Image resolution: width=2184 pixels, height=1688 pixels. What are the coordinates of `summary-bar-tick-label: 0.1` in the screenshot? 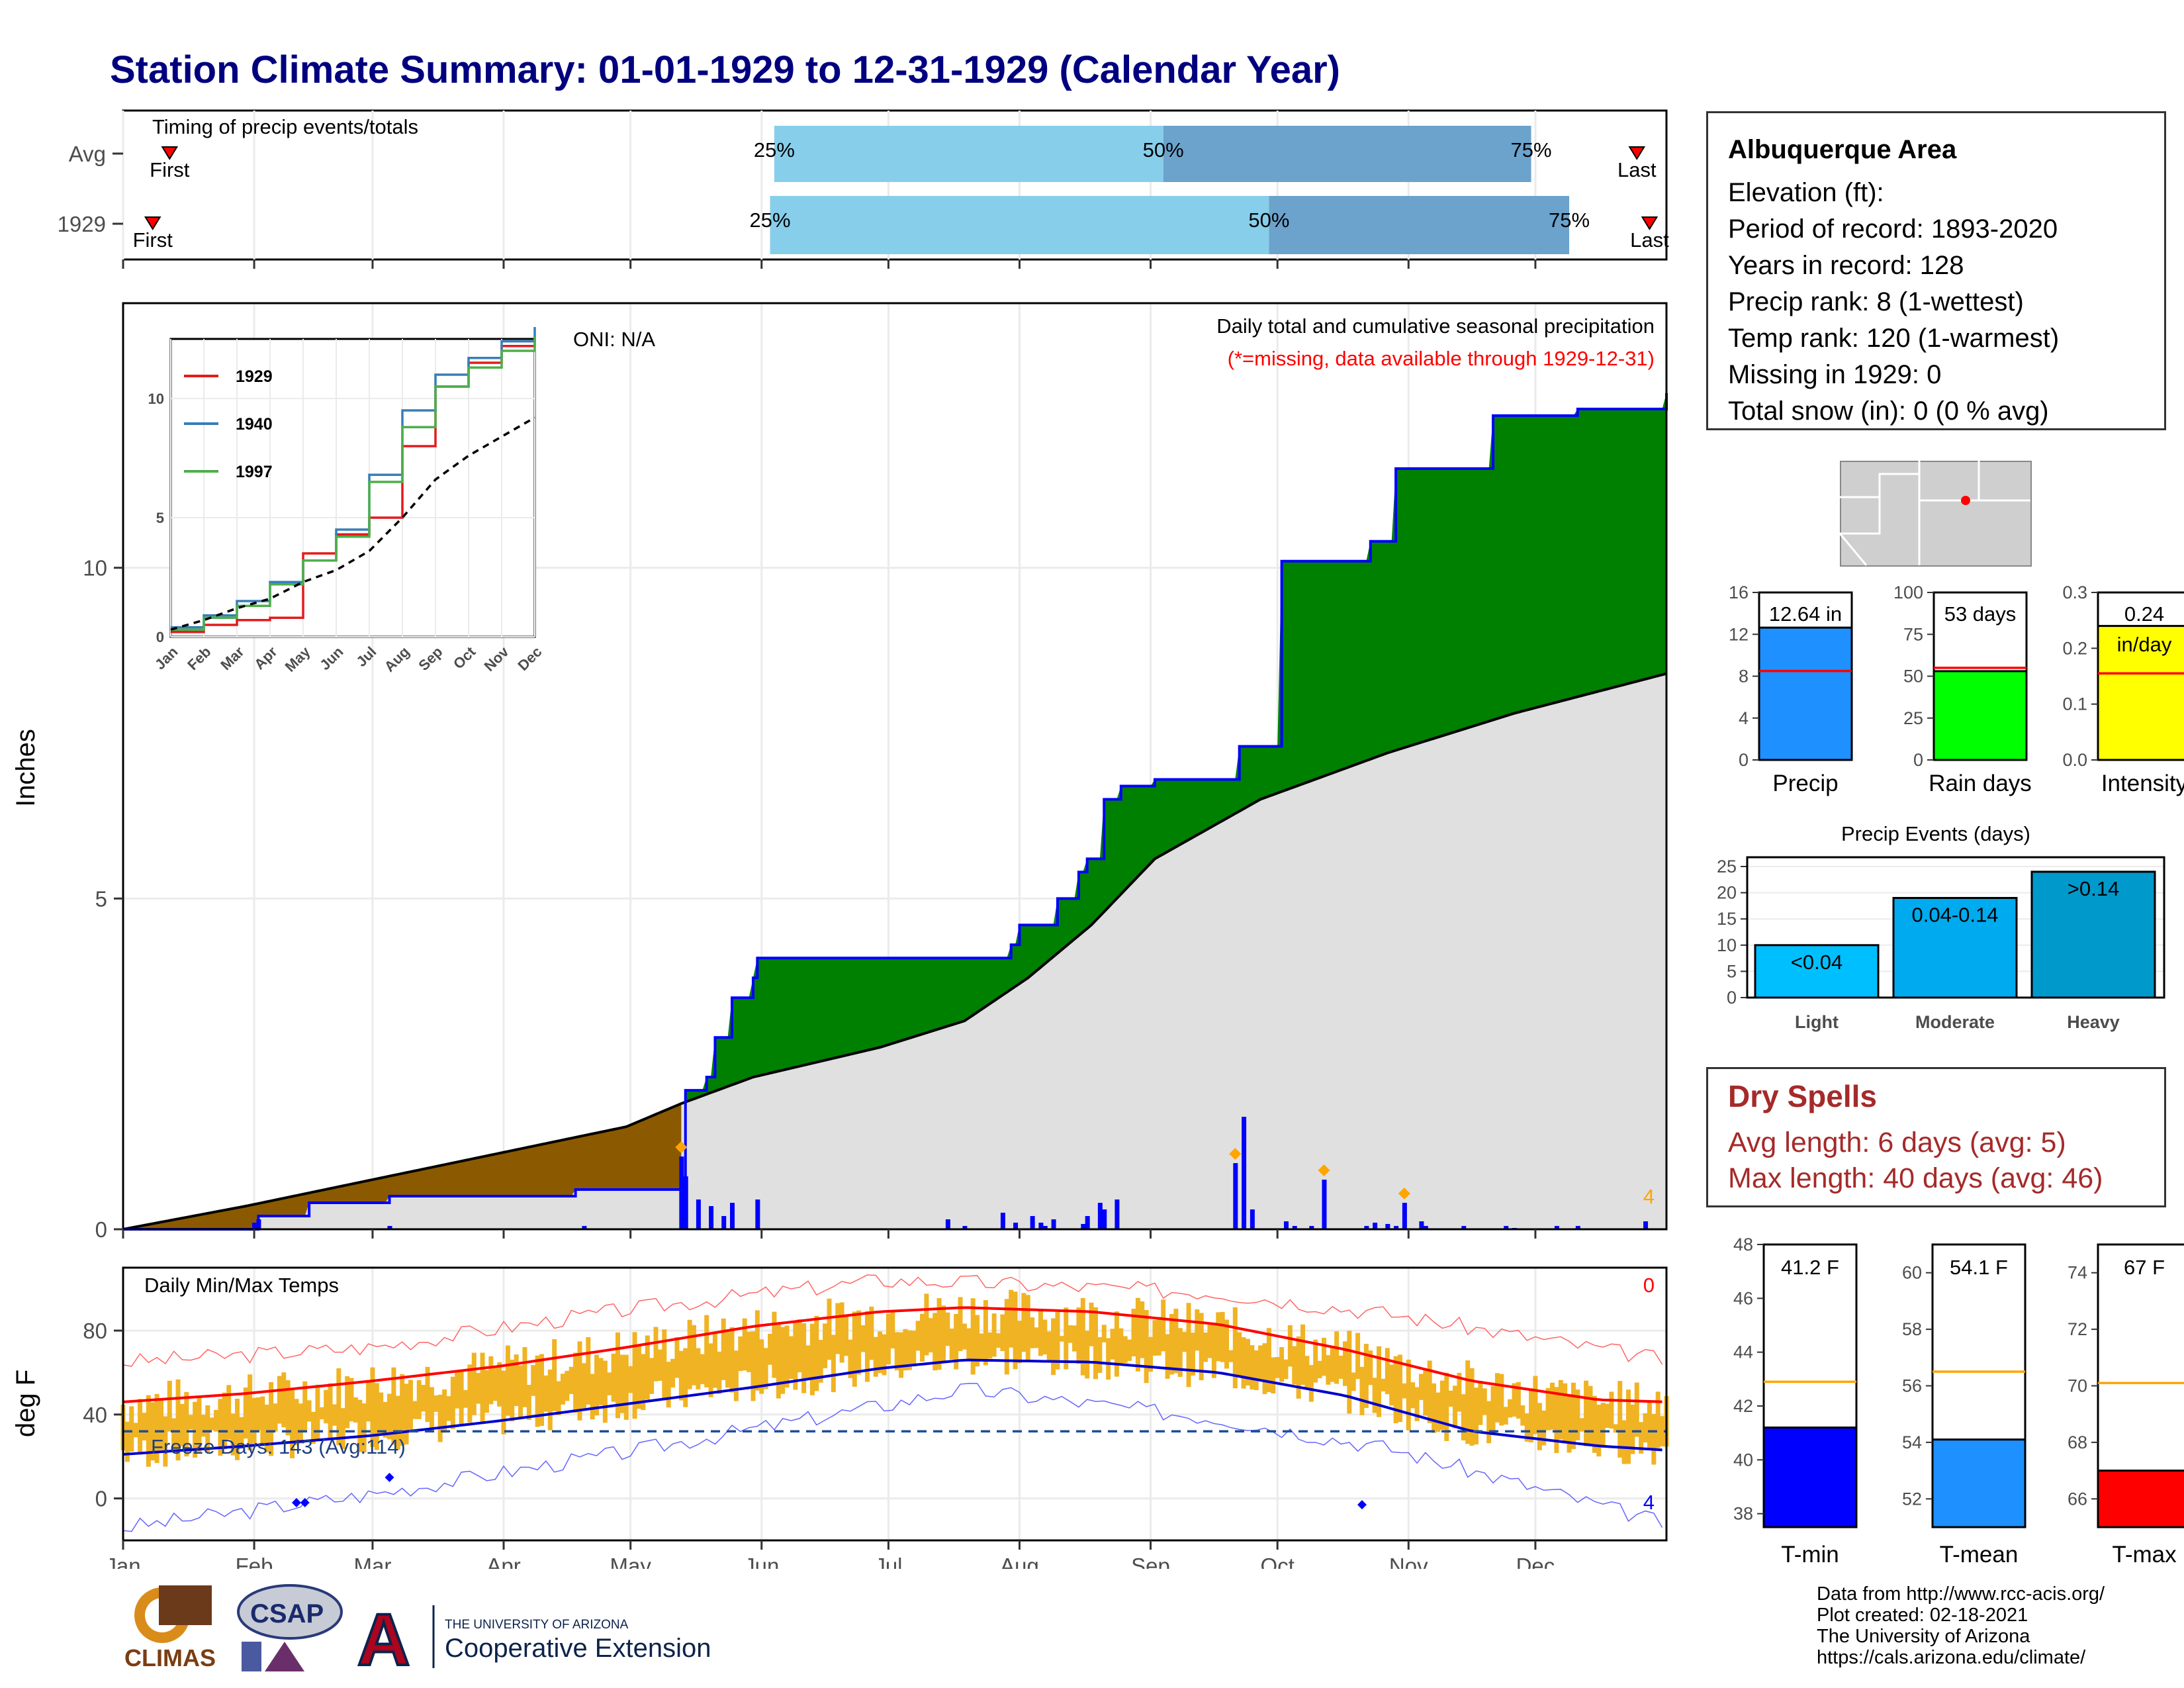 It's located at (2074, 704).